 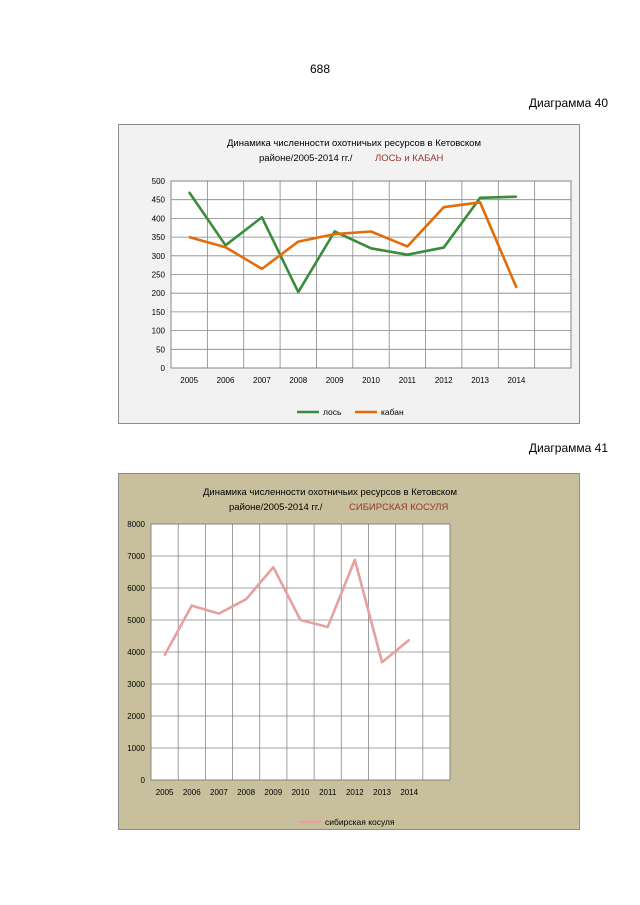 What do you see at coordinates (159, 312) in the screenshot?
I see `y-tick-label: 150` at bounding box center [159, 312].